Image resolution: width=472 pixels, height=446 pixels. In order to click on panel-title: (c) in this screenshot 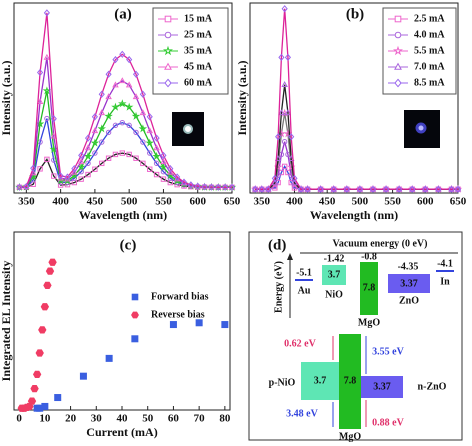, I will do `click(128, 245)`.